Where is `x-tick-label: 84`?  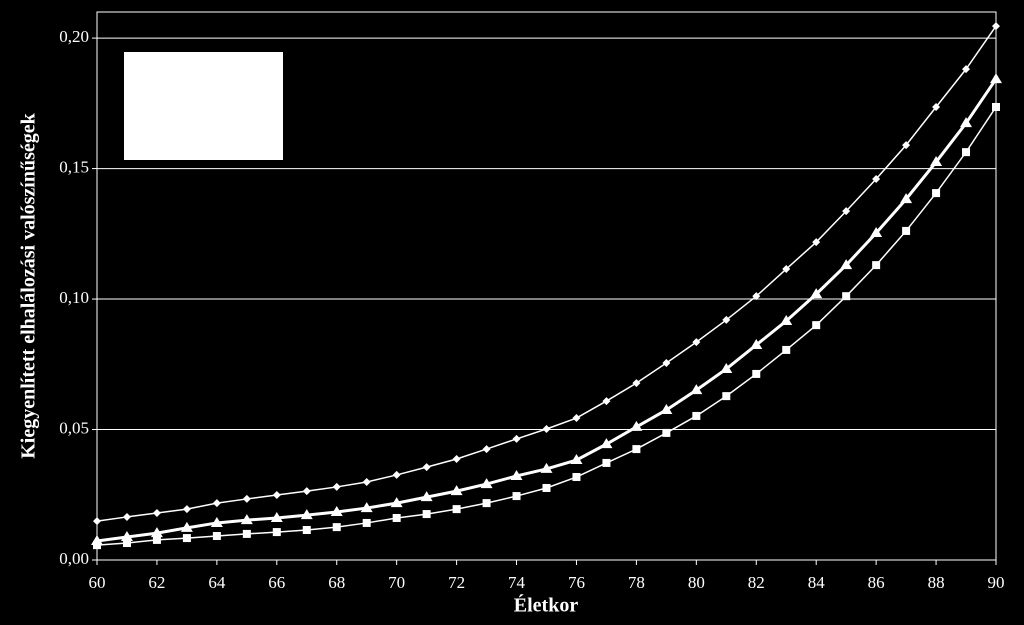 x-tick-label: 84 is located at coordinates (817, 582).